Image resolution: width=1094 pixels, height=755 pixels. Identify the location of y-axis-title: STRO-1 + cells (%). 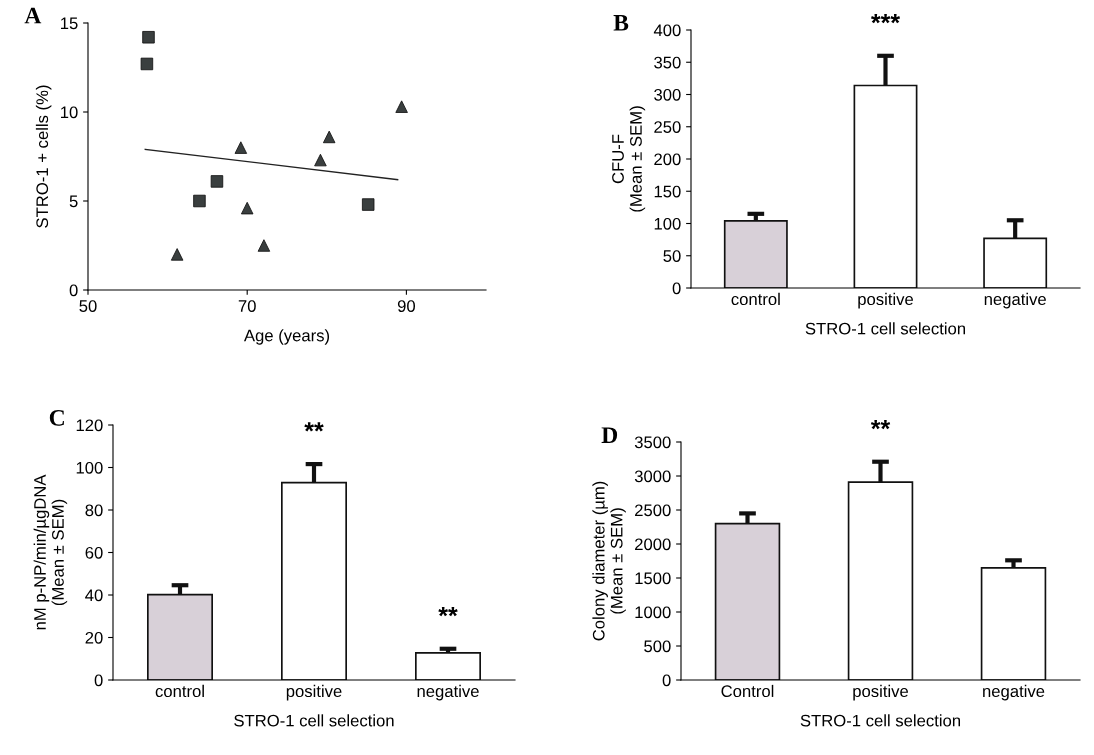
(43, 156).